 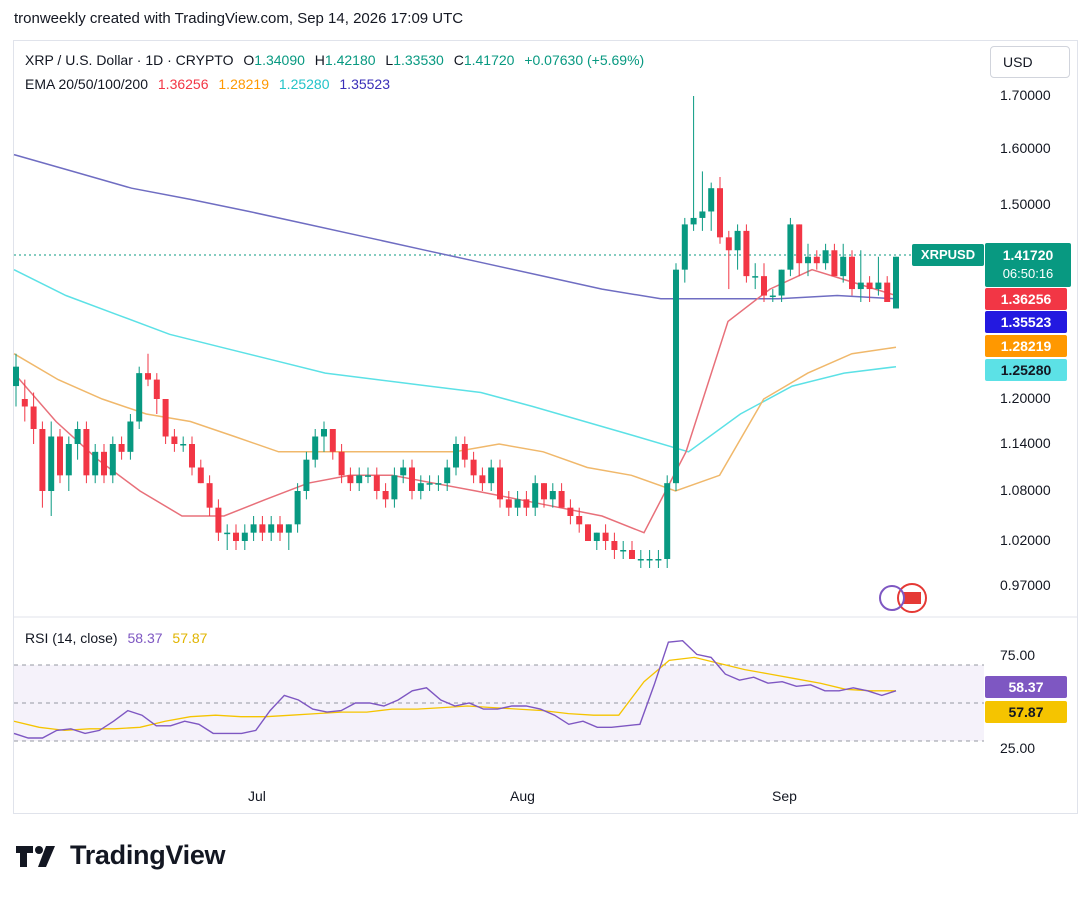 What do you see at coordinates (183, 84) in the screenshot?
I see `ema20-value: 1.36256` at bounding box center [183, 84].